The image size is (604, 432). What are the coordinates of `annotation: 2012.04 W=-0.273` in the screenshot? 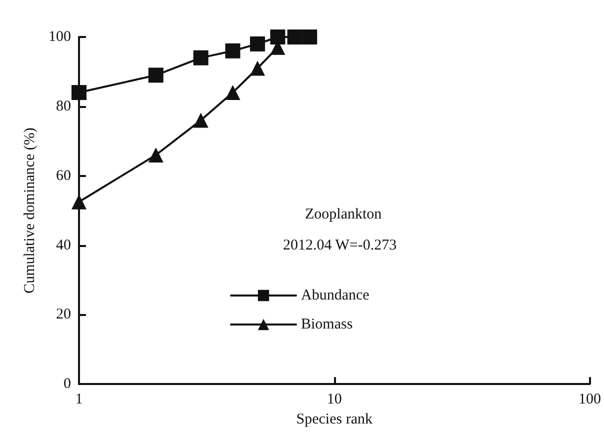 It's located at (340, 246).